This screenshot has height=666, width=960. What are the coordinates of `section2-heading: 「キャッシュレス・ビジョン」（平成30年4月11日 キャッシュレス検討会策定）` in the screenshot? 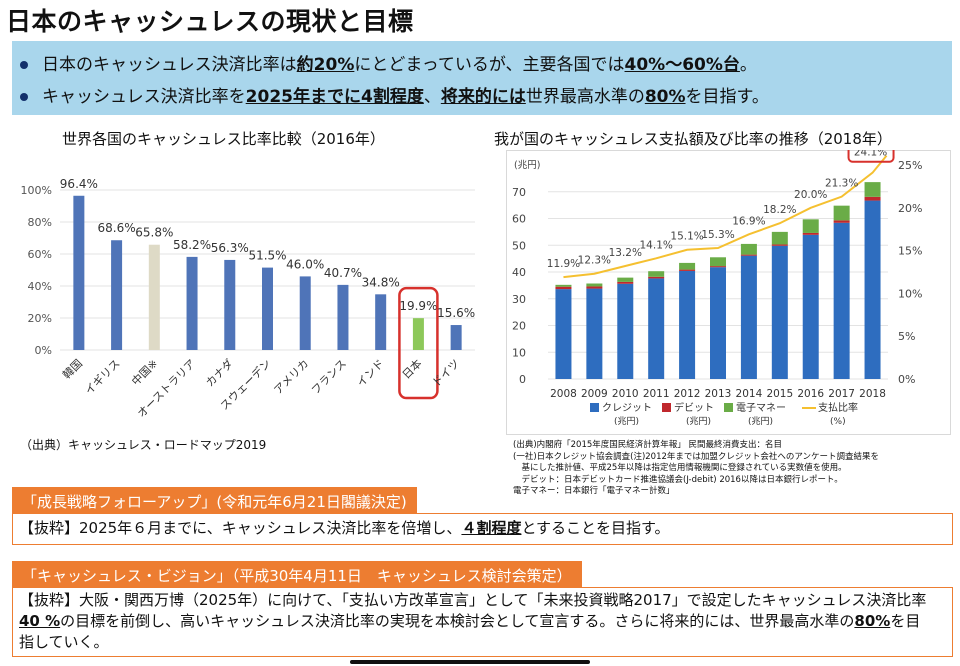 It's located at (297, 575).